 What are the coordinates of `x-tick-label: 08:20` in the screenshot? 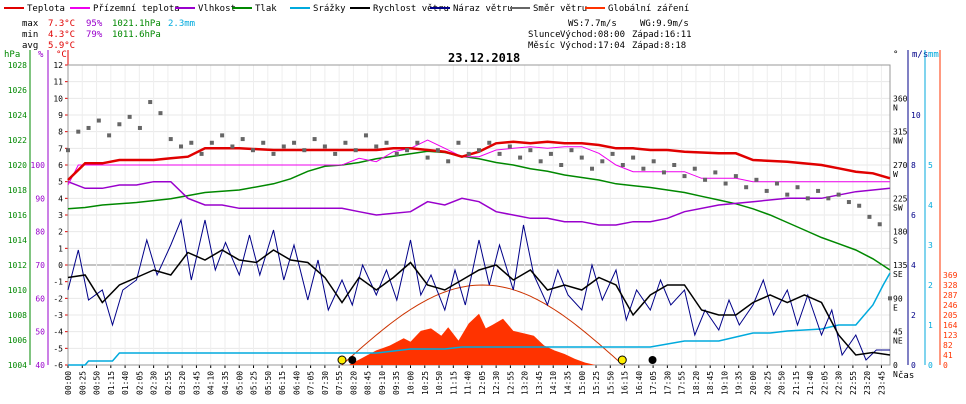 It's located at (353, 383).